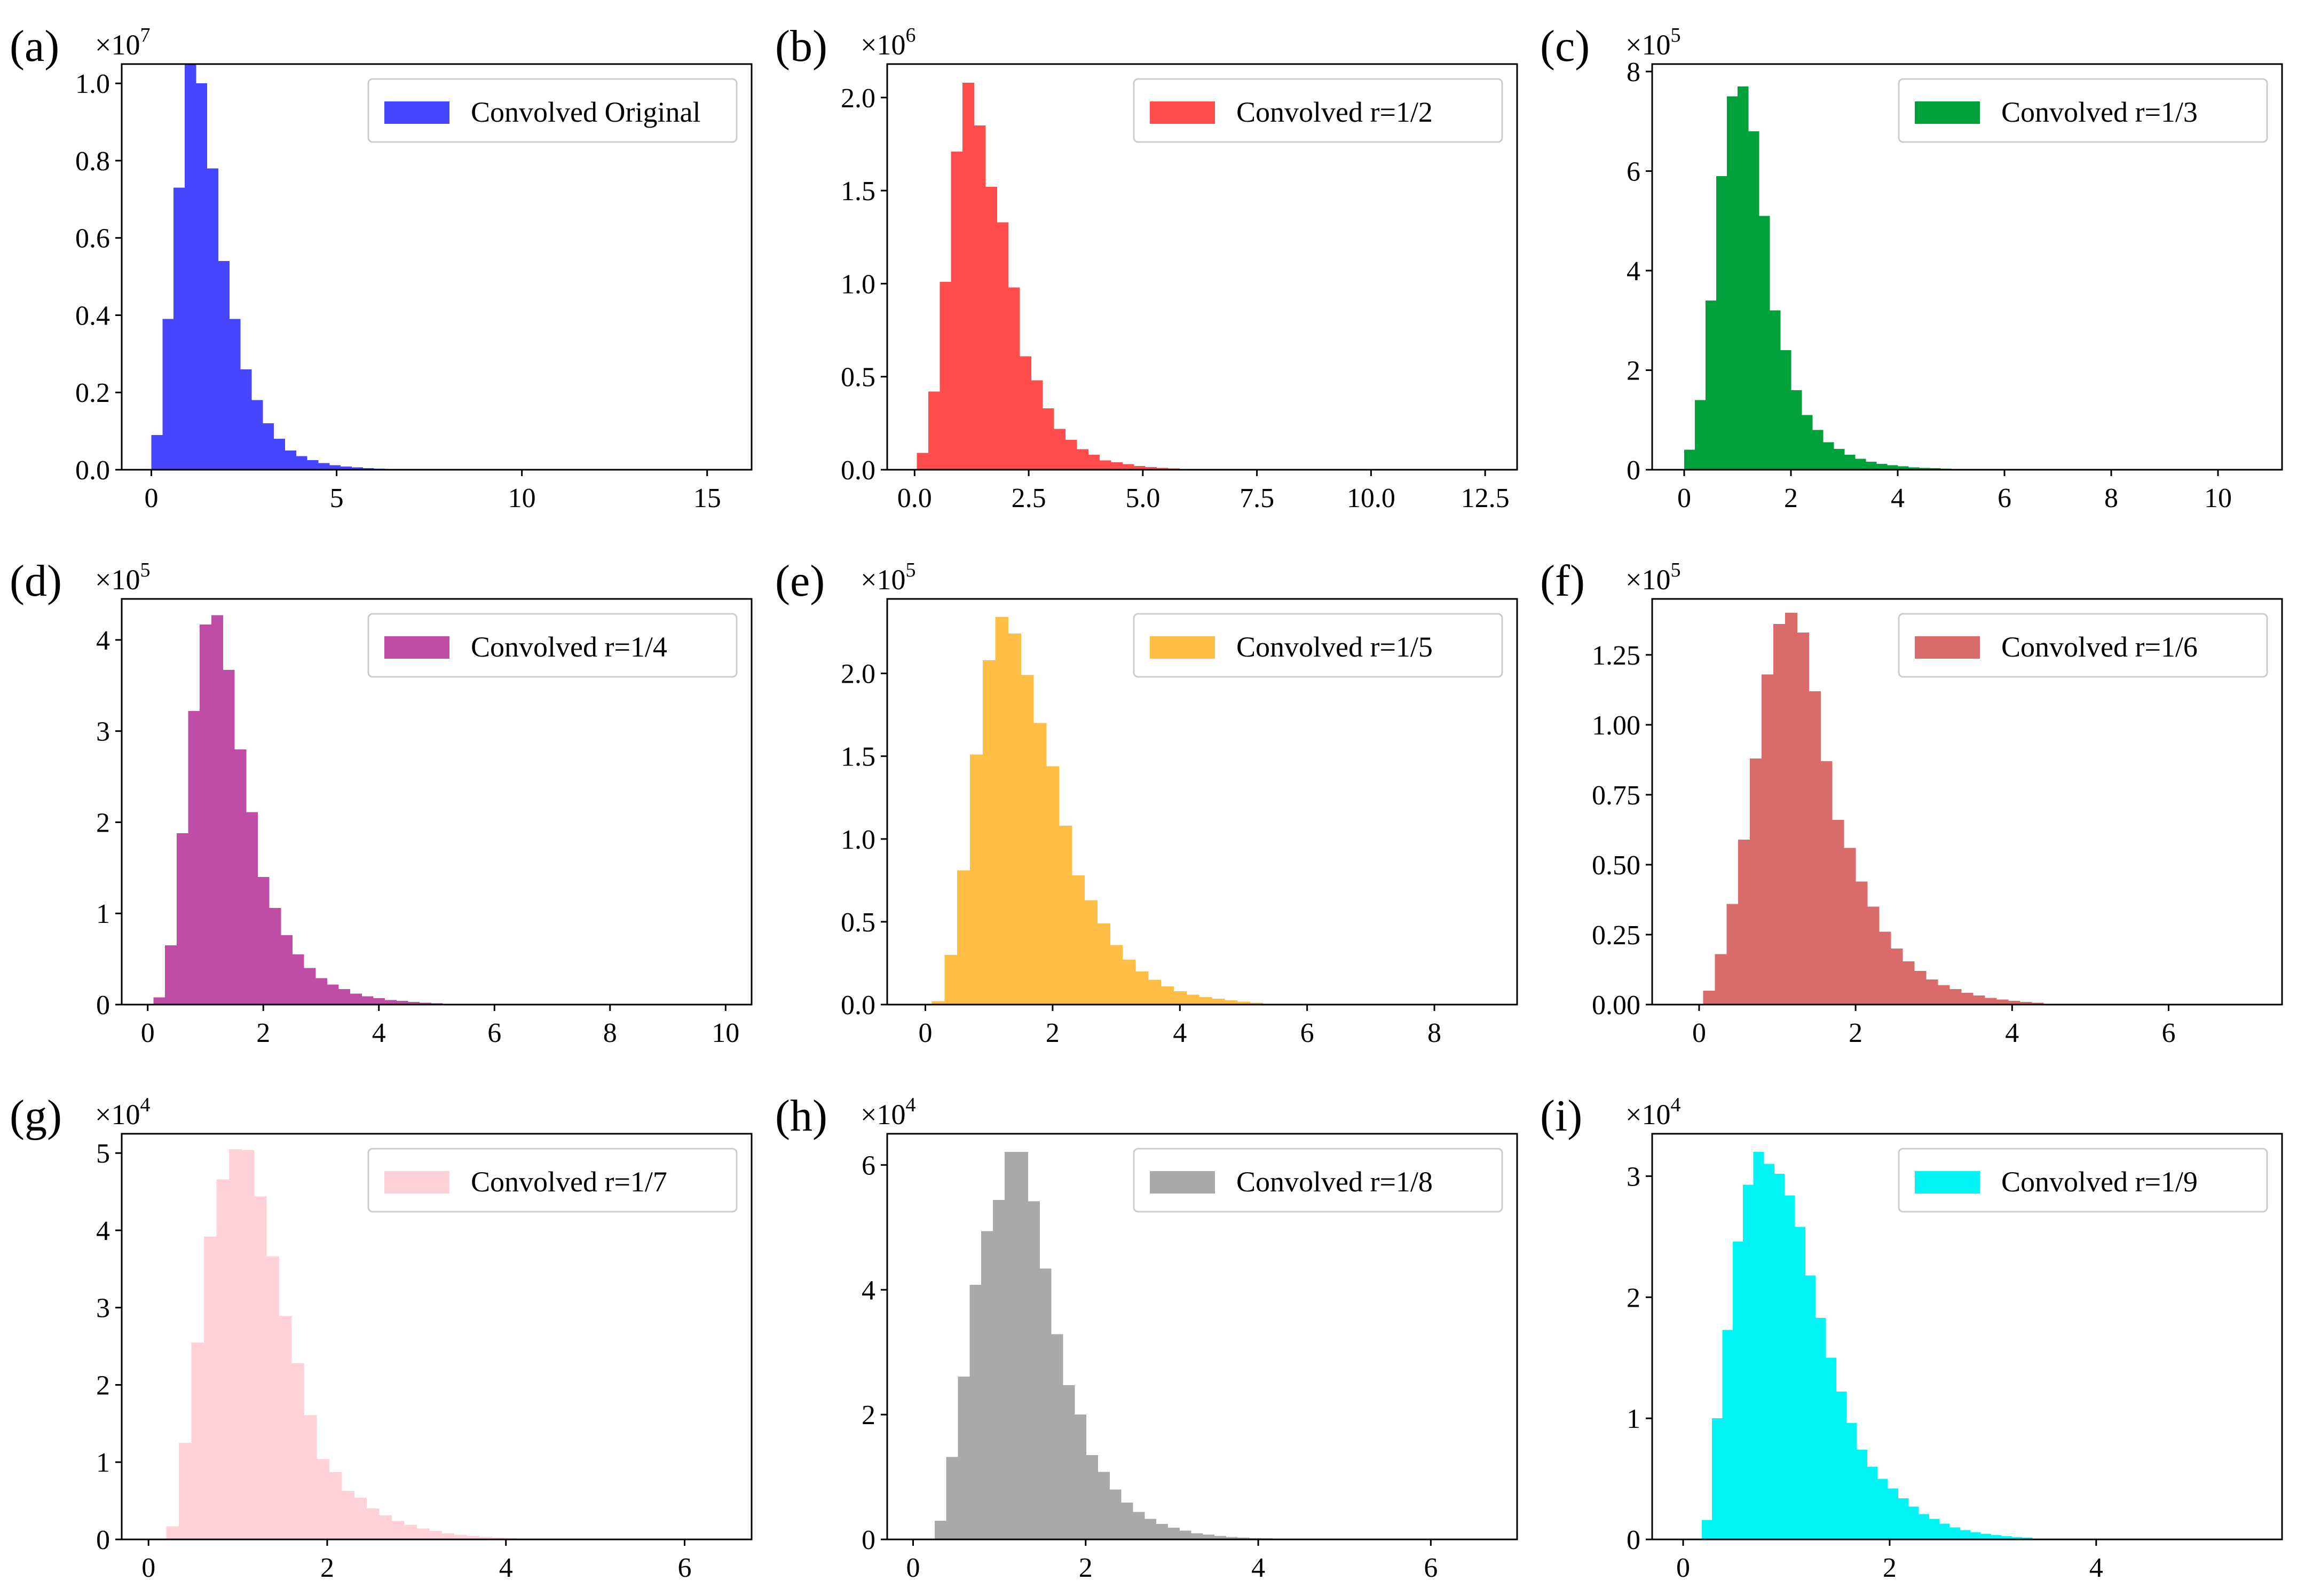 This screenshot has height=1596, width=2297. I want to click on panel-label: (a), so click(35, 46).